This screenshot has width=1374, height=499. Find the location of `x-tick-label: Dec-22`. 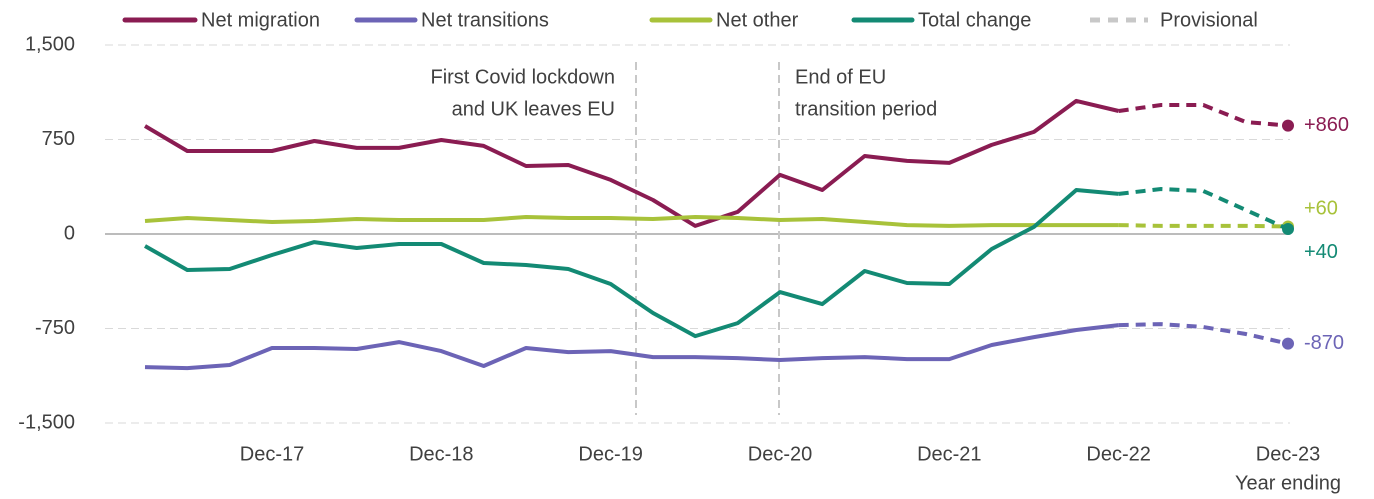

x-tick-label: Dec-22 is located at coordinates (1118, 454).